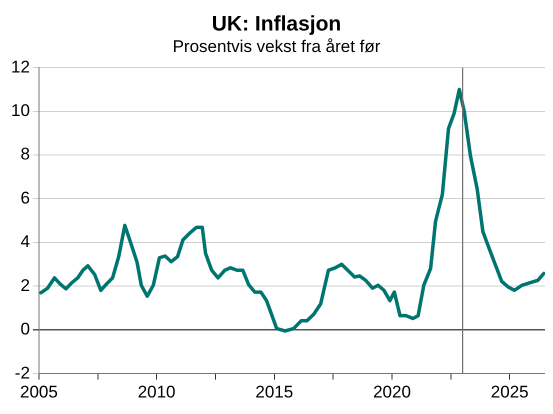 This screenshot has height=414, width=553. I want to click on y-tick-label: 10, so click(20, 110).